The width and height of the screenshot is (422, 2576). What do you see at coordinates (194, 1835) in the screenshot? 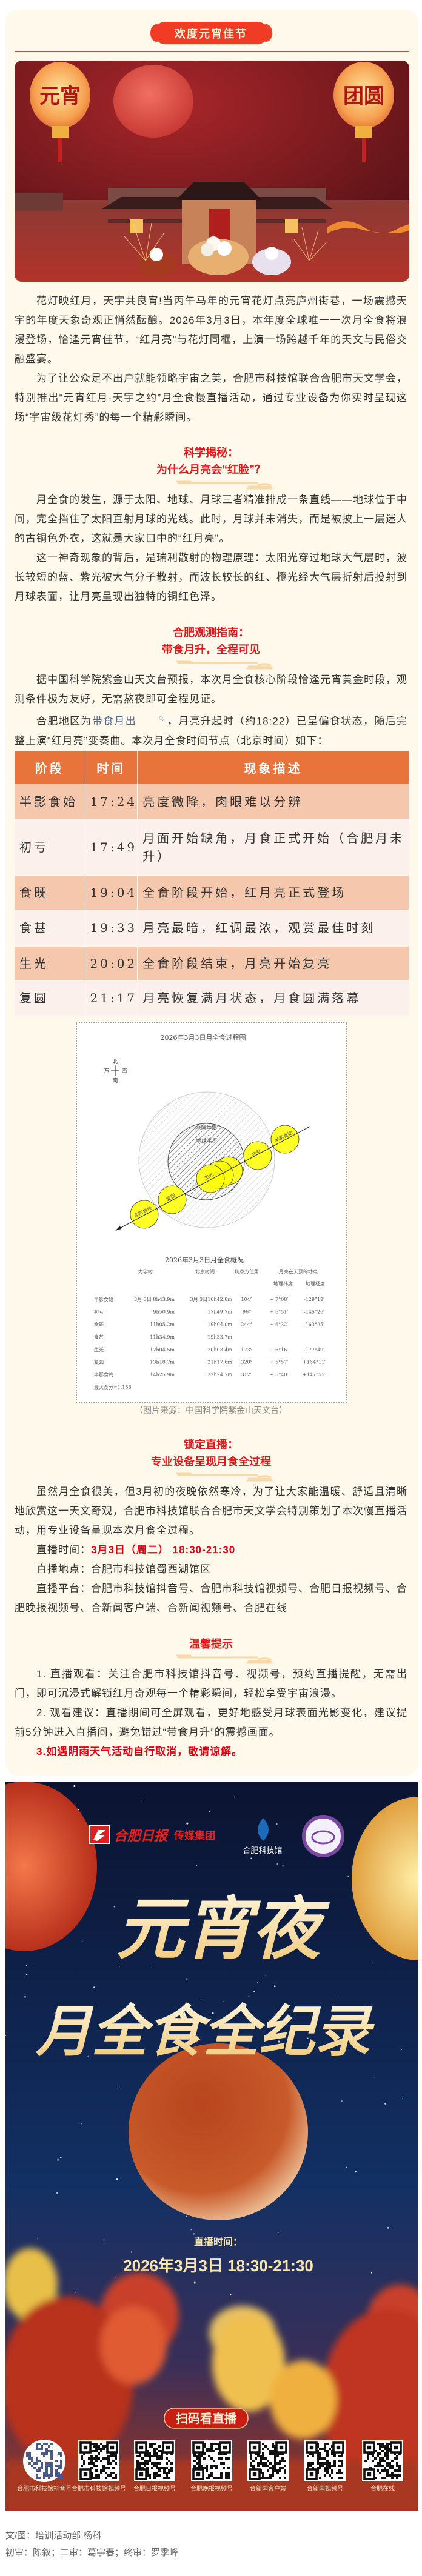
I see `svg-text: 传媒集团` at bounding box center [194, 1835].